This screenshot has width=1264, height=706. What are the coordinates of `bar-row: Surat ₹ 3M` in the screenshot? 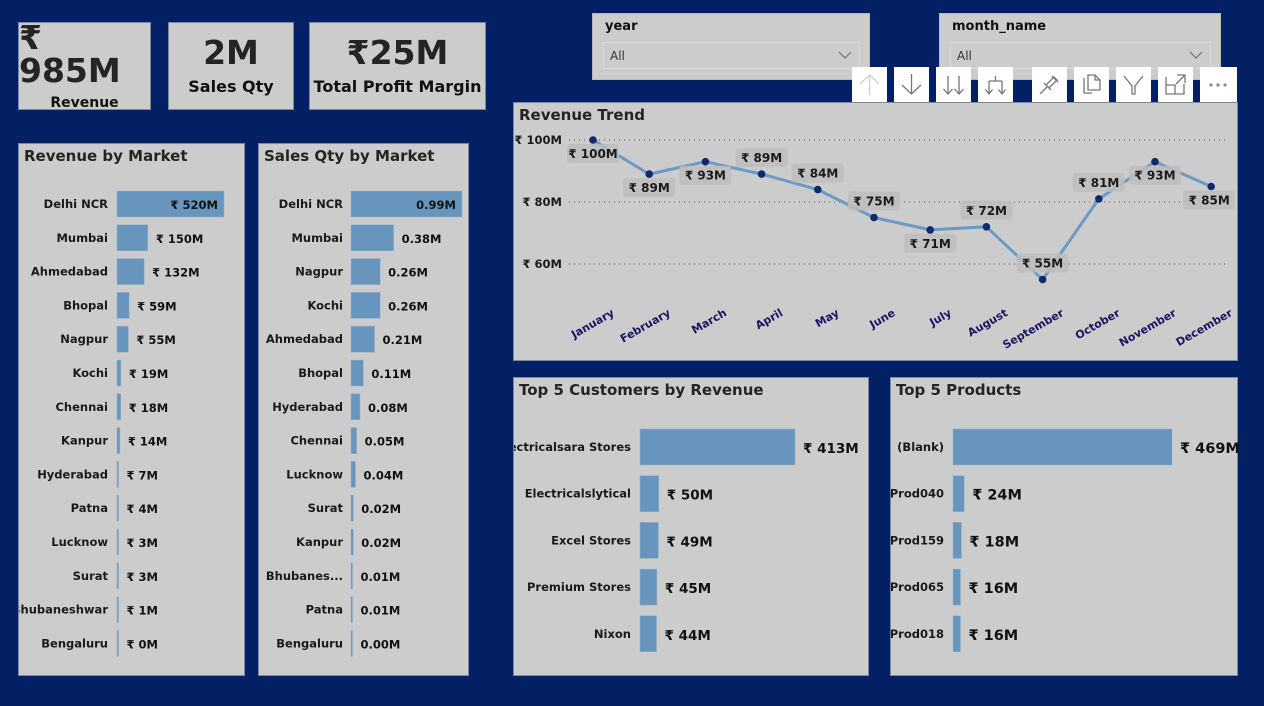 It's located at (115, 576).